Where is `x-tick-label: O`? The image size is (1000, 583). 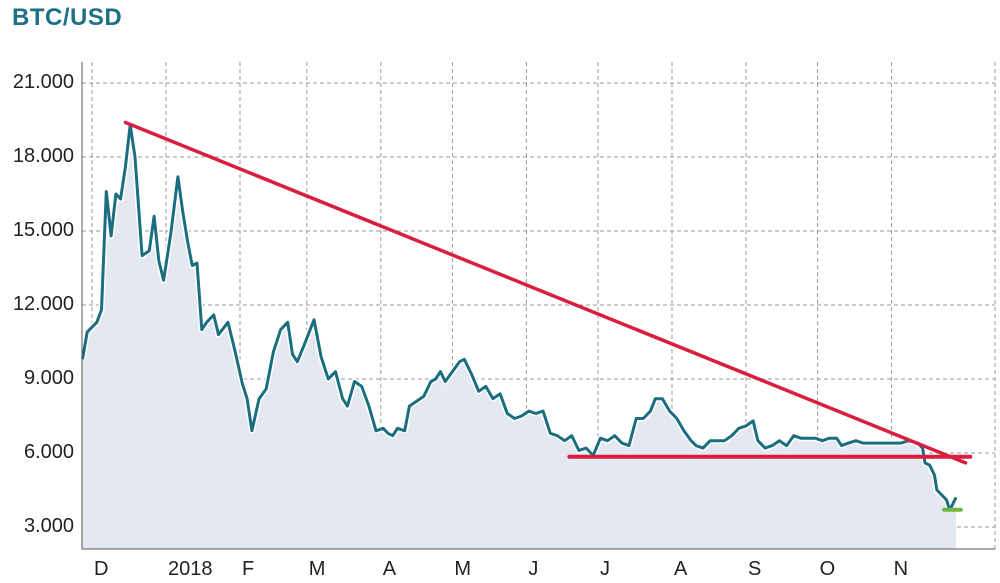 x-tick-label: O is located at coordinates (828, 569).